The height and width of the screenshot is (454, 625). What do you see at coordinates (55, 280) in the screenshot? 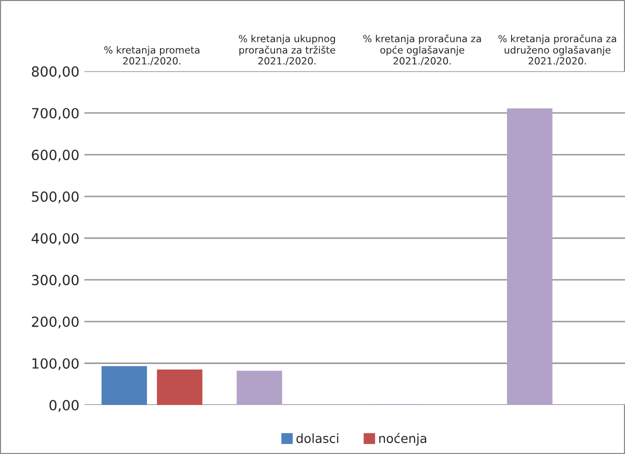
I see `y-tick-label: 300,00` at bounding box center [55, 280].